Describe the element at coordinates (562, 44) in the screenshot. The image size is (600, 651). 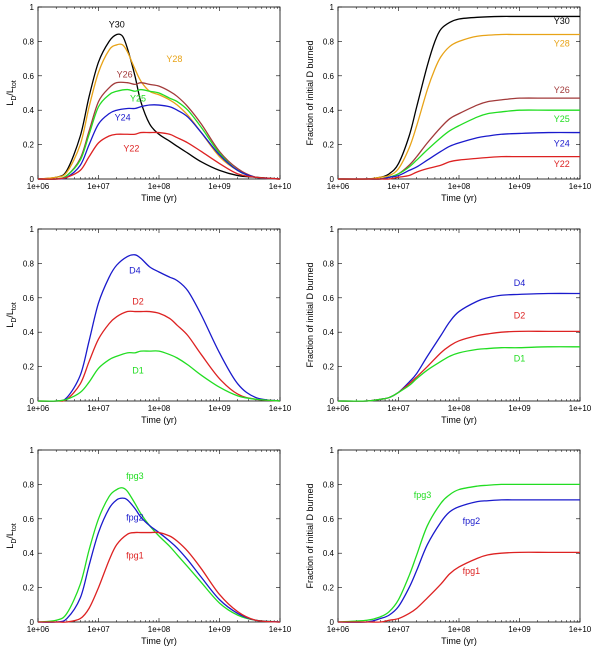
I see `curve-label-y28: Y28` at that location.